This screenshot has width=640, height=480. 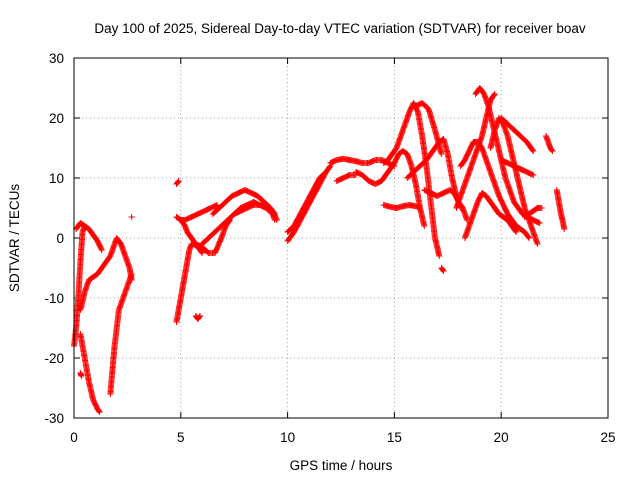 What do you see at coordinates (56, 118) in the screenshot?
I see `y-tick-label: 20` at bounding box center [56, 118].